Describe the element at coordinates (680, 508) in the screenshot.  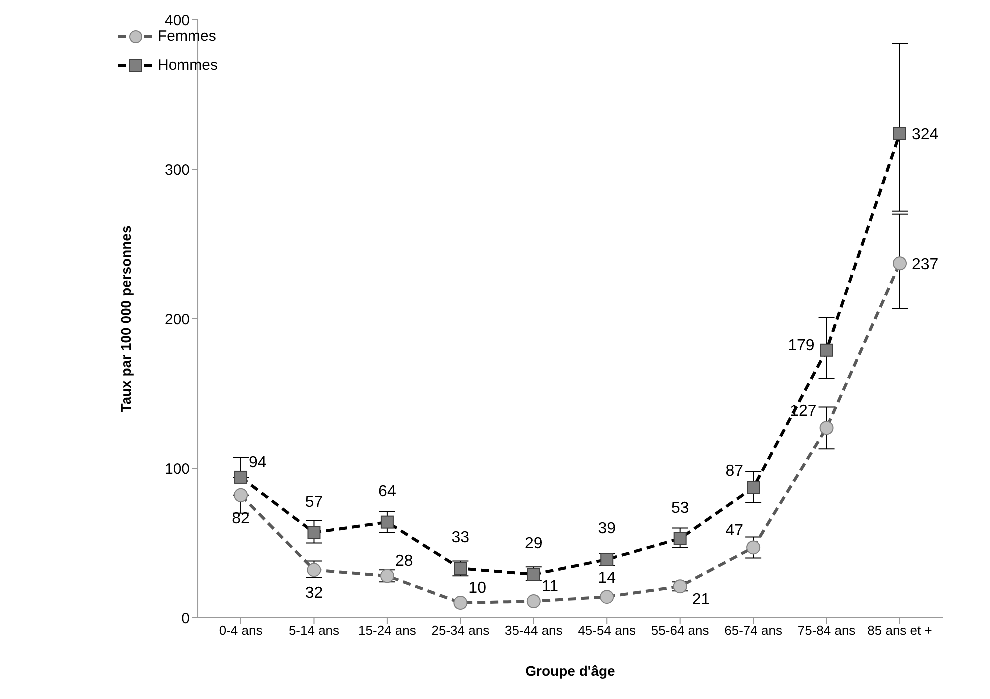
I see `data-label: 53` at that location.